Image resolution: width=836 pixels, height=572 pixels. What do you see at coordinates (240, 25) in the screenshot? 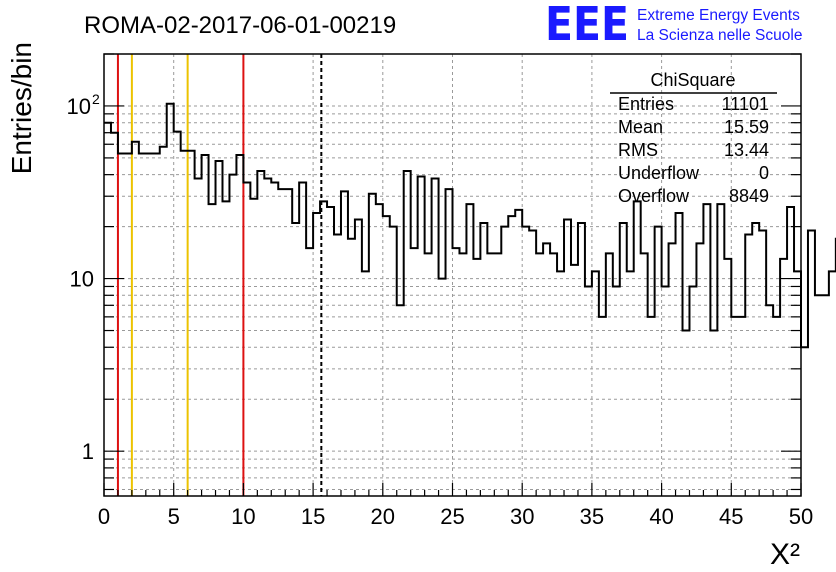
I see `chart-title: ROMA-02-2017-06-01-00219` at bounding box center [240, 25].